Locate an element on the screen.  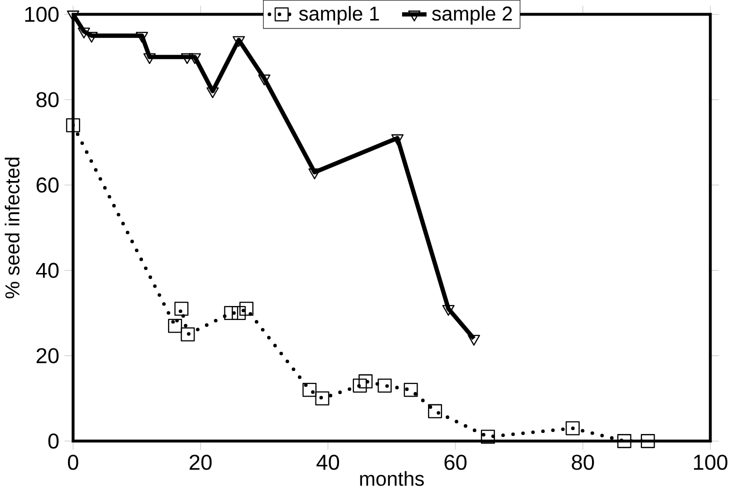
x-axis-title: months is located at coordinates (392, 478).